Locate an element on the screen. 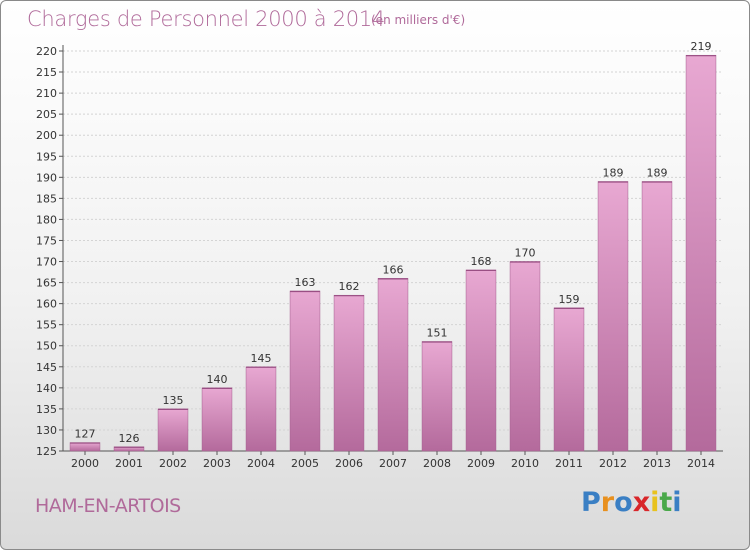  y-tick-label: 155 is located at coordinates (46, 325).